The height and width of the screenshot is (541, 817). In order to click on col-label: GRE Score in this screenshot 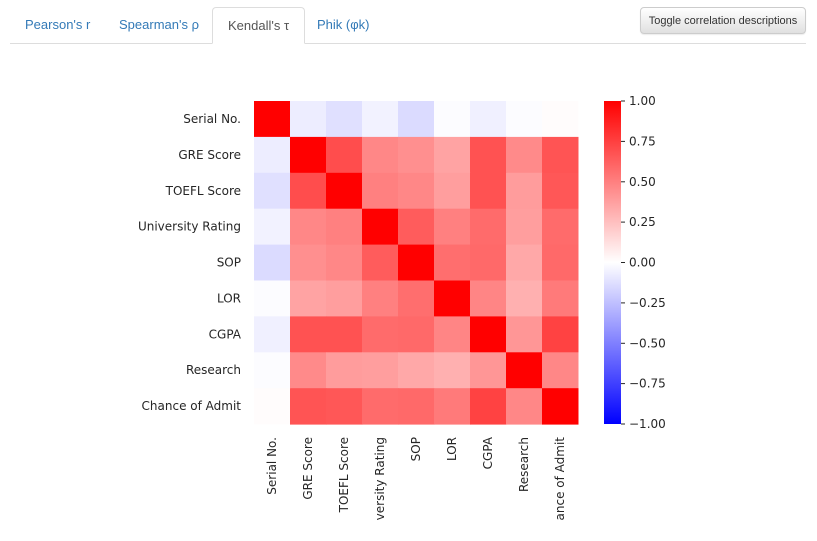, I will do `click(308, 468)`.